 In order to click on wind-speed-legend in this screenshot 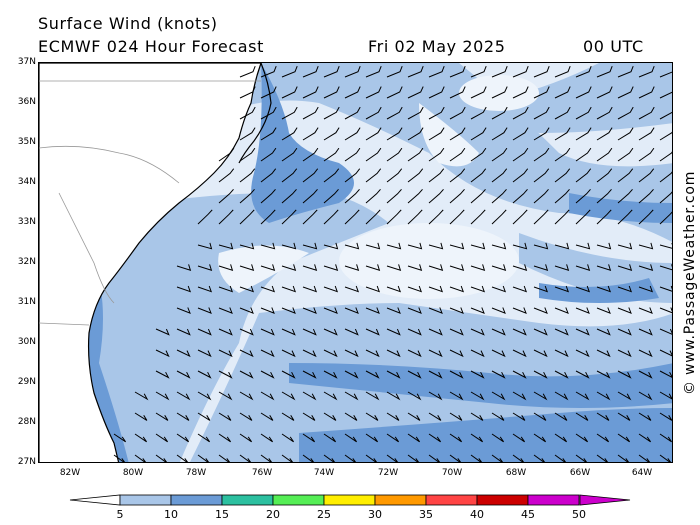, I will do `click(350, 500)`.